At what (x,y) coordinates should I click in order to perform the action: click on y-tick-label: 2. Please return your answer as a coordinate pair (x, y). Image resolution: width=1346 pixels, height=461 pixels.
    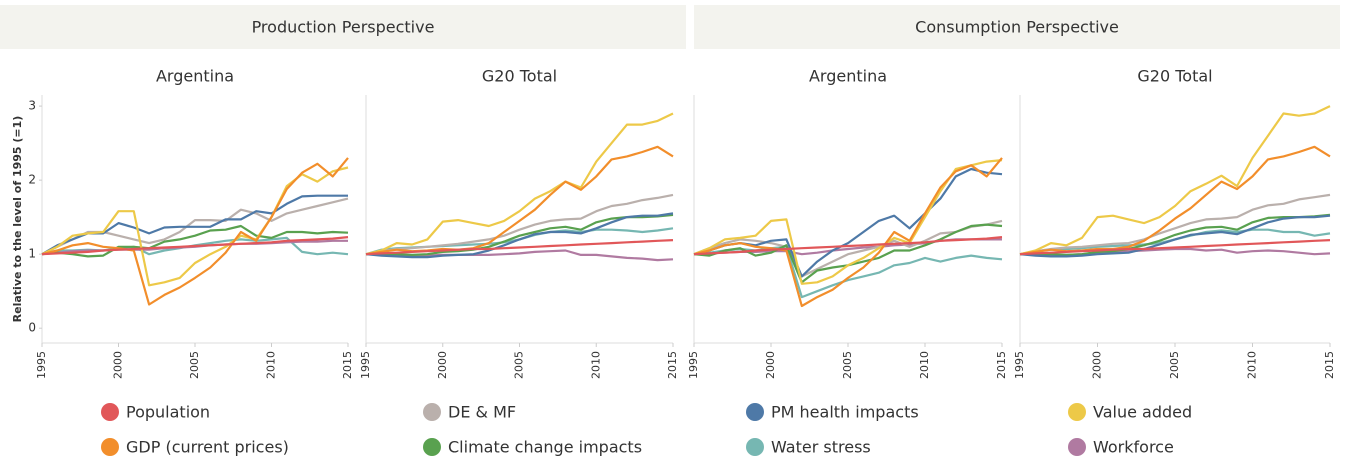
    Looking at the image, I should click on (32, 180).